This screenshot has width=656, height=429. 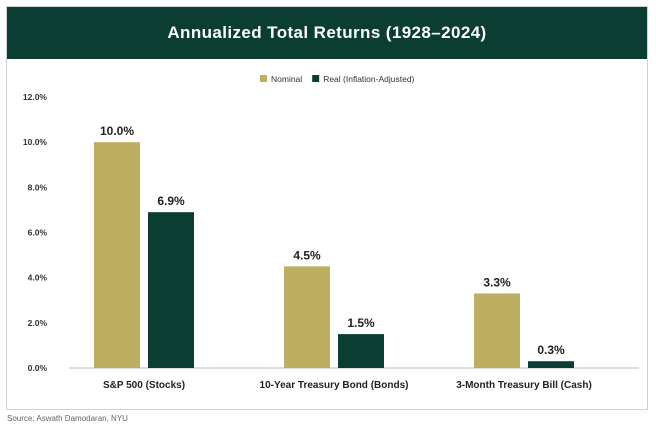 I want to click on y-tick-label: 10.0%, so click(x=35, y=142).